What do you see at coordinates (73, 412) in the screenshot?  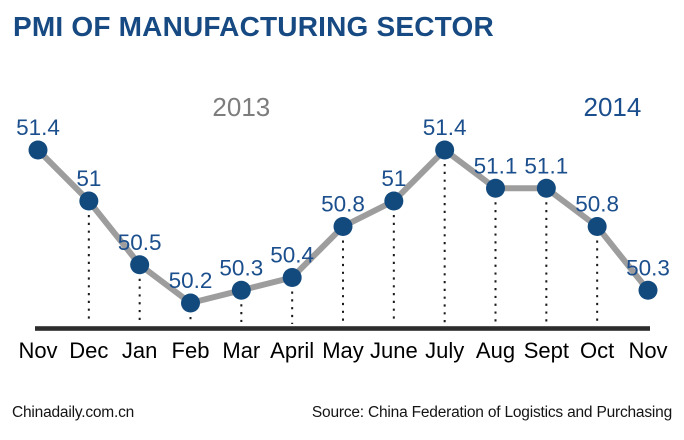 I see `brand-credit: Chinadaily.com.cn` at bounding box center [73, 412].